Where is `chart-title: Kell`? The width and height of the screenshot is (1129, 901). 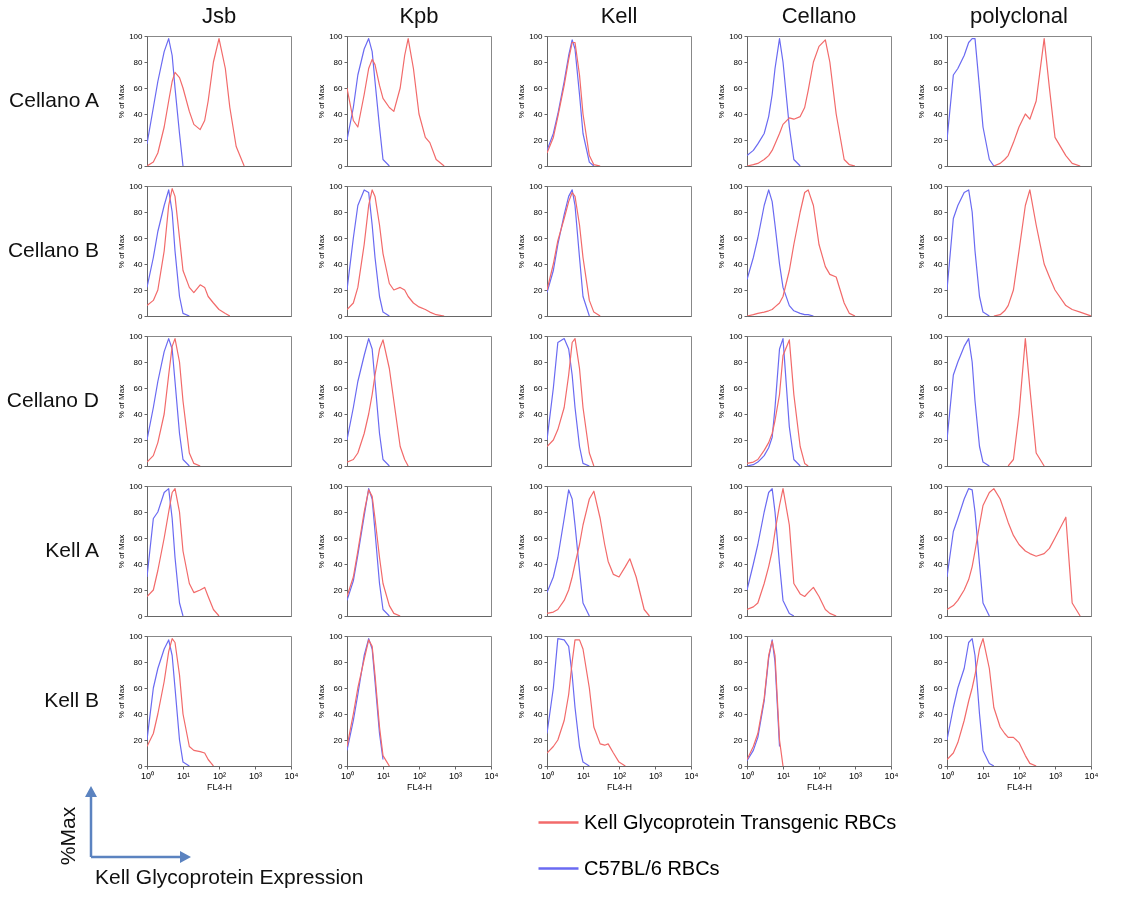
chart-title: Kell is located at coordinates (619, 15).